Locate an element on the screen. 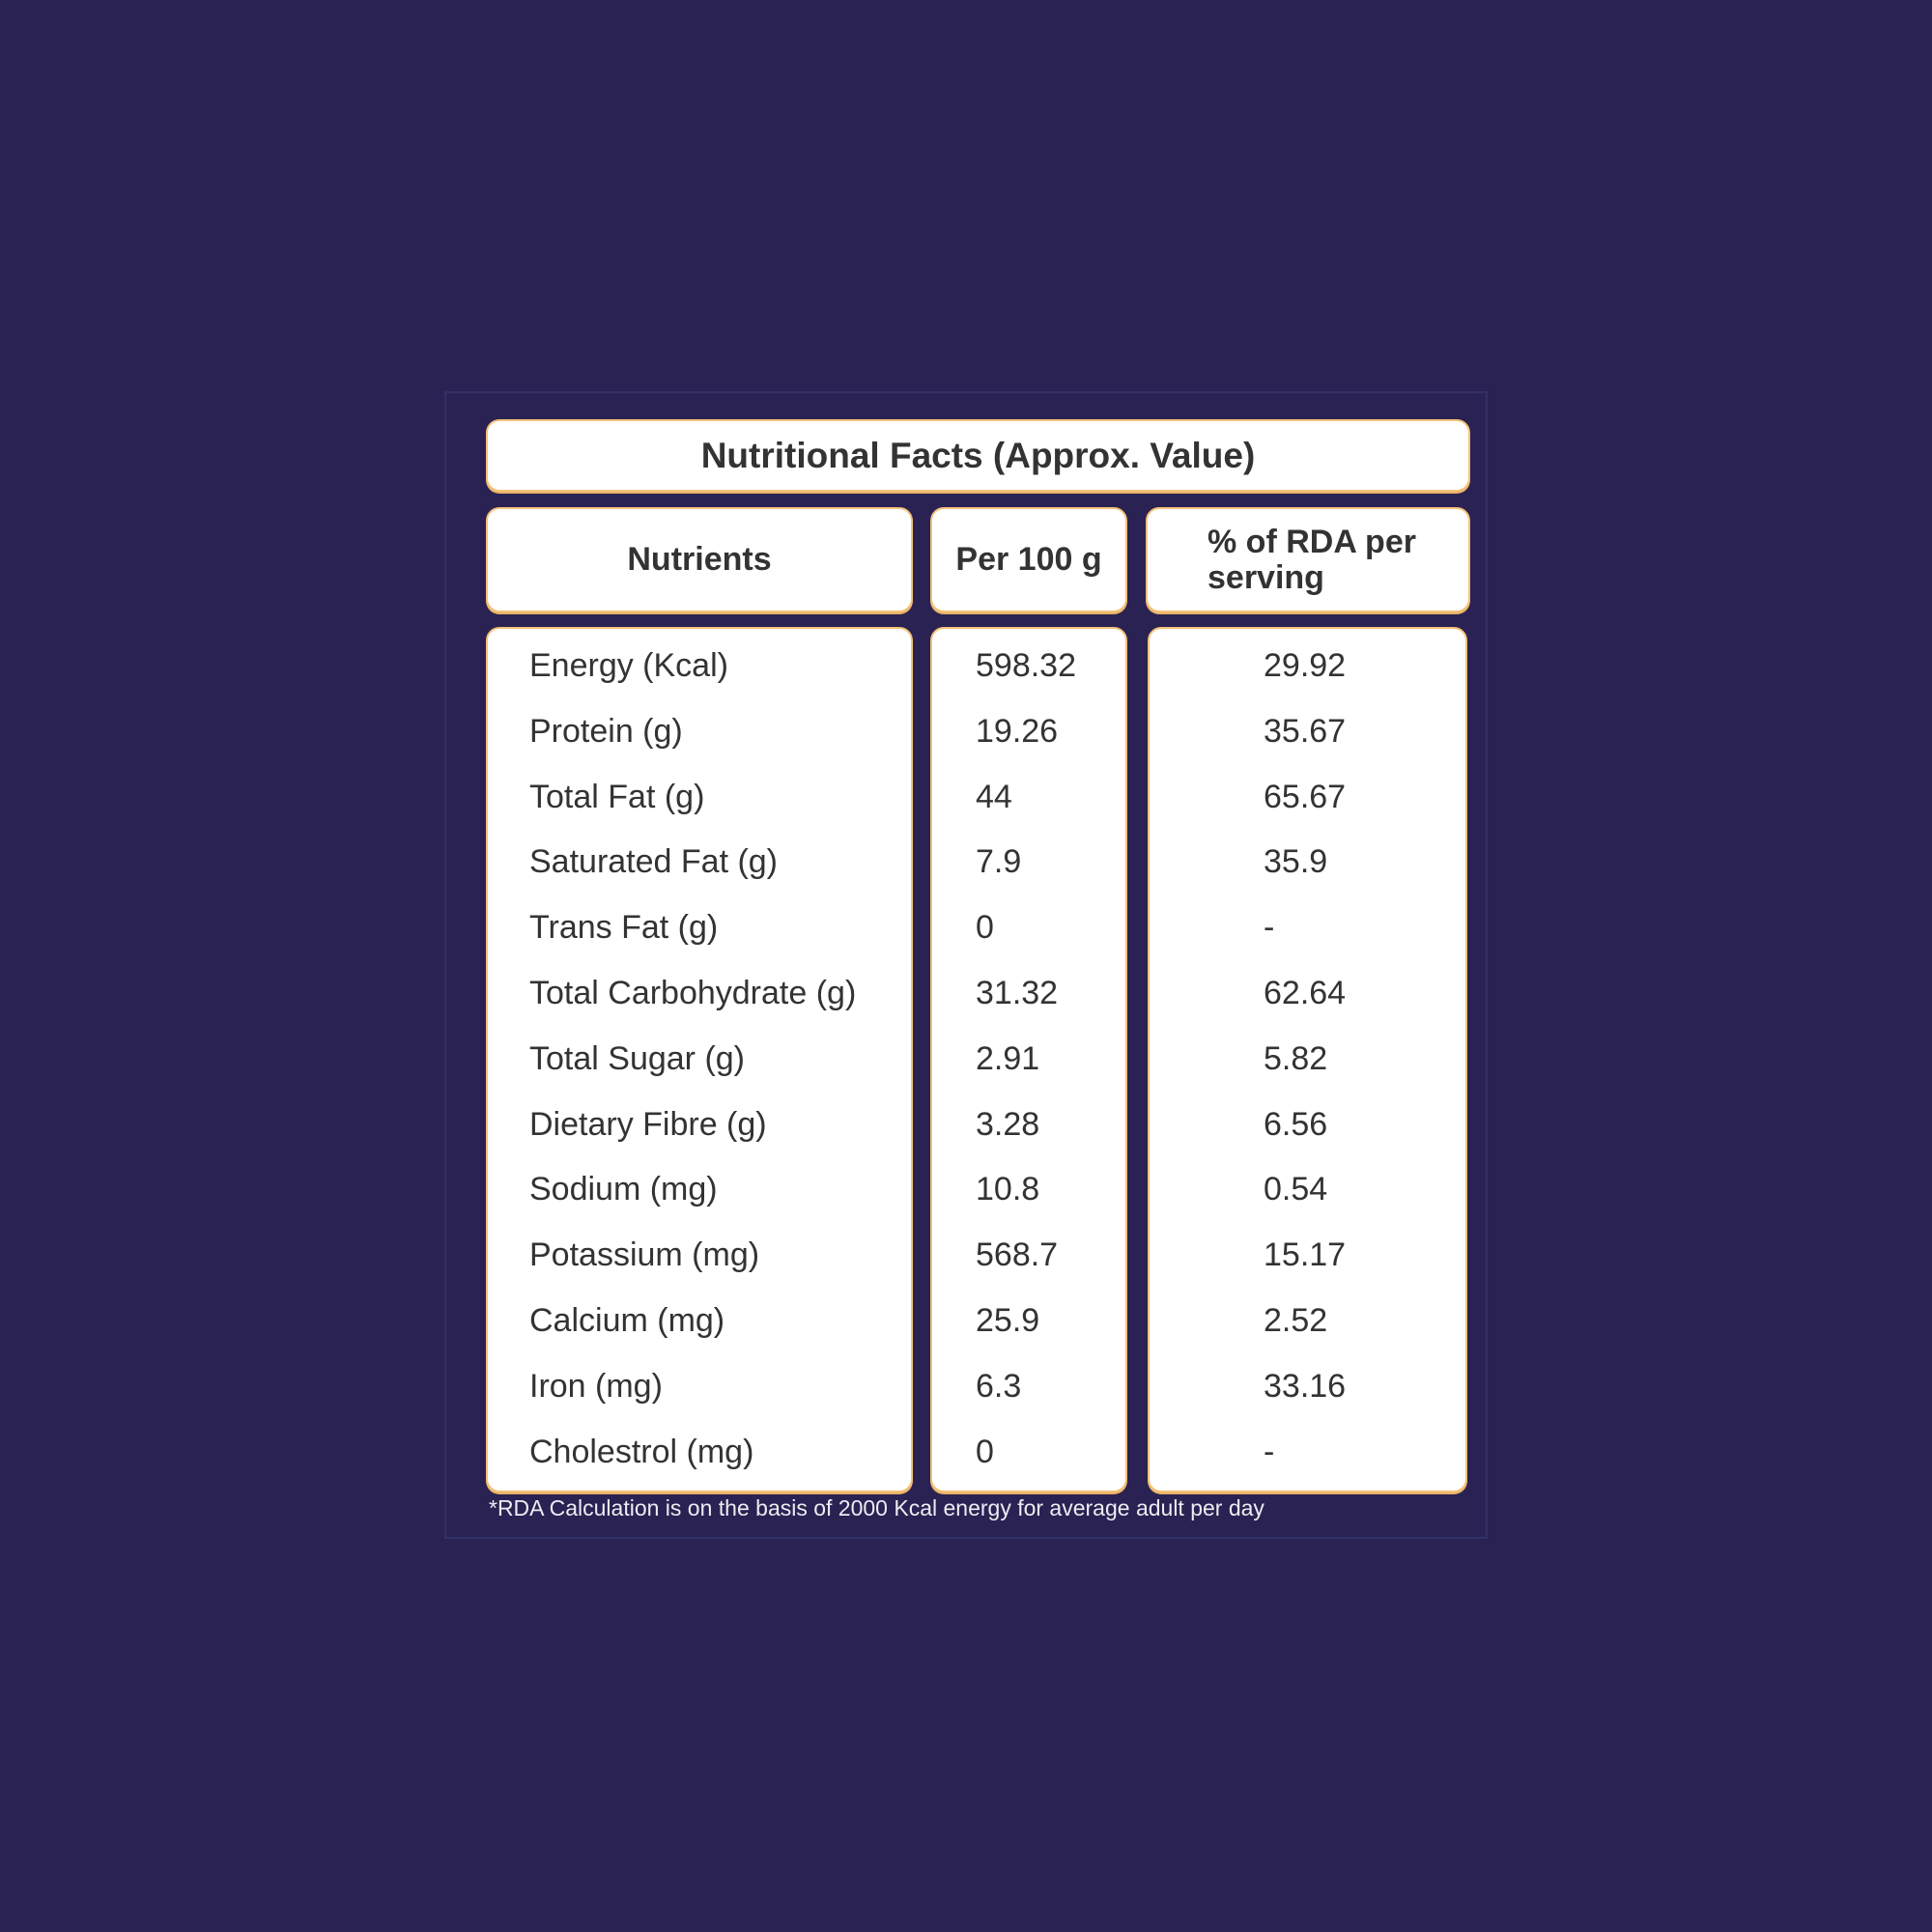 This screenshot has height=1932, width=1932. nutrient-cell: Dietary Fibre (g) is located at coordinates (648, 1124).